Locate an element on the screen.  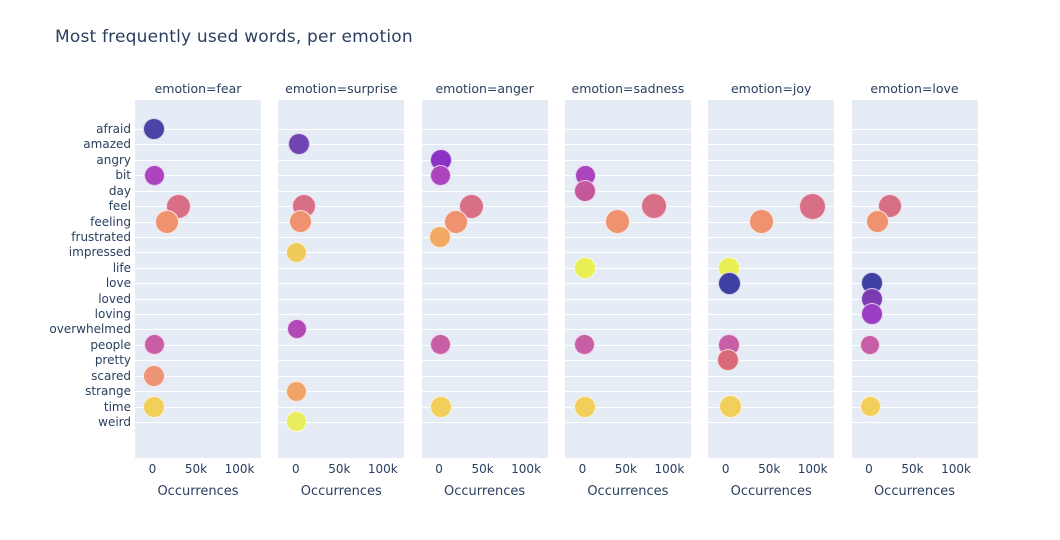
y-axis-label: weird is located at coordinates (114, 421).